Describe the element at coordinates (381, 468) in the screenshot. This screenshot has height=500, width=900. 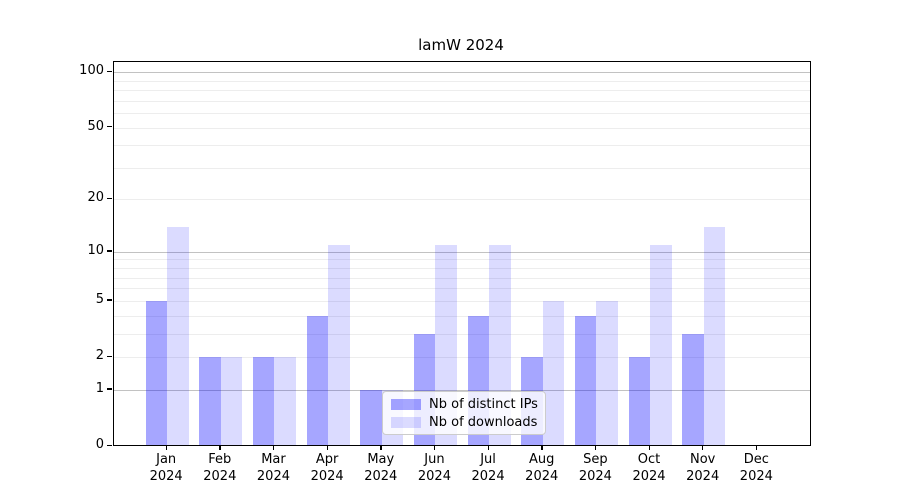
I see `x-tick-label: May 2024` at that location.